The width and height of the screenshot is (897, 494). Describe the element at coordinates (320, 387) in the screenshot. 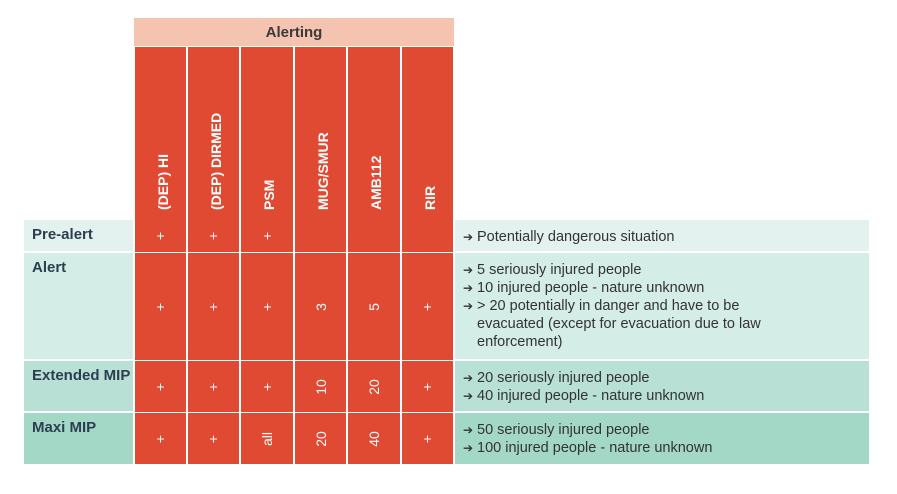

I see `table-cell: 10` at that location.